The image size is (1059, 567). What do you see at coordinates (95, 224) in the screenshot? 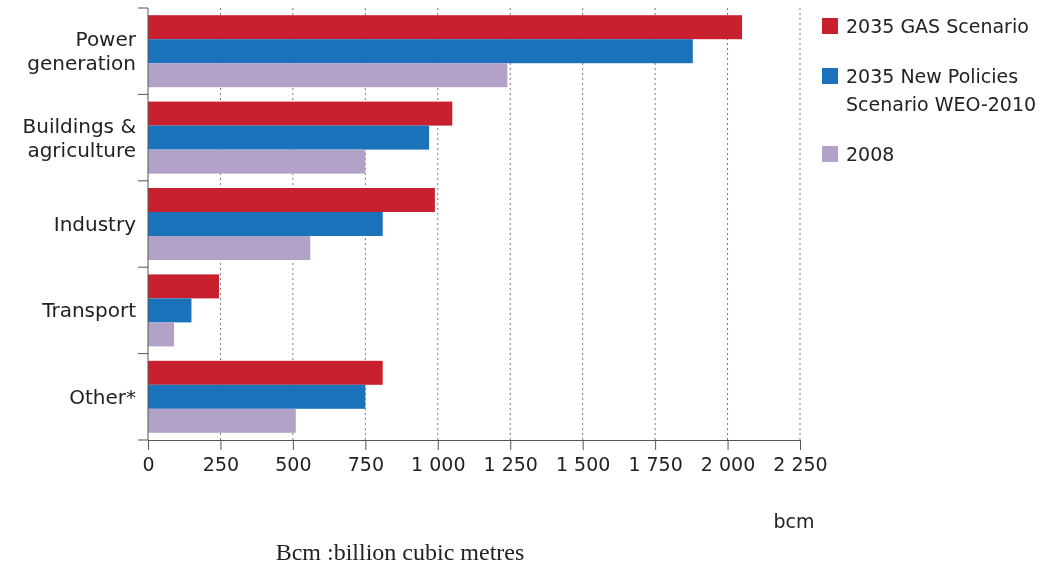
I see `y-tick-label: Industry` at bounding box center [95, 224].